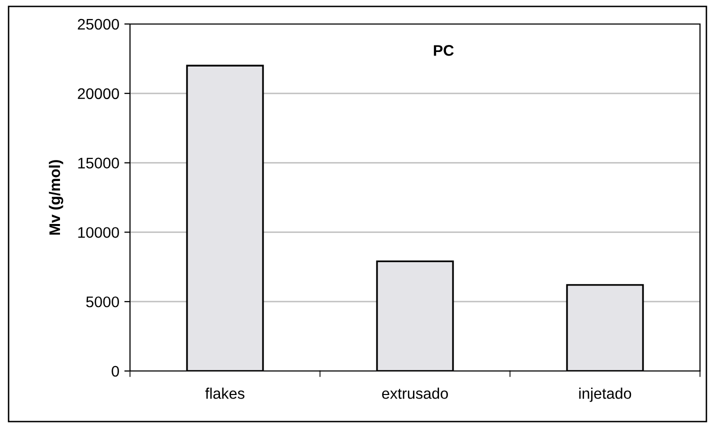 The width and height of the screenshot is (715, 428). What do you see at coordinates (98, 232) in the screenshot?
I see `y-tick-label: 10000` at bounding box center [98, 232].